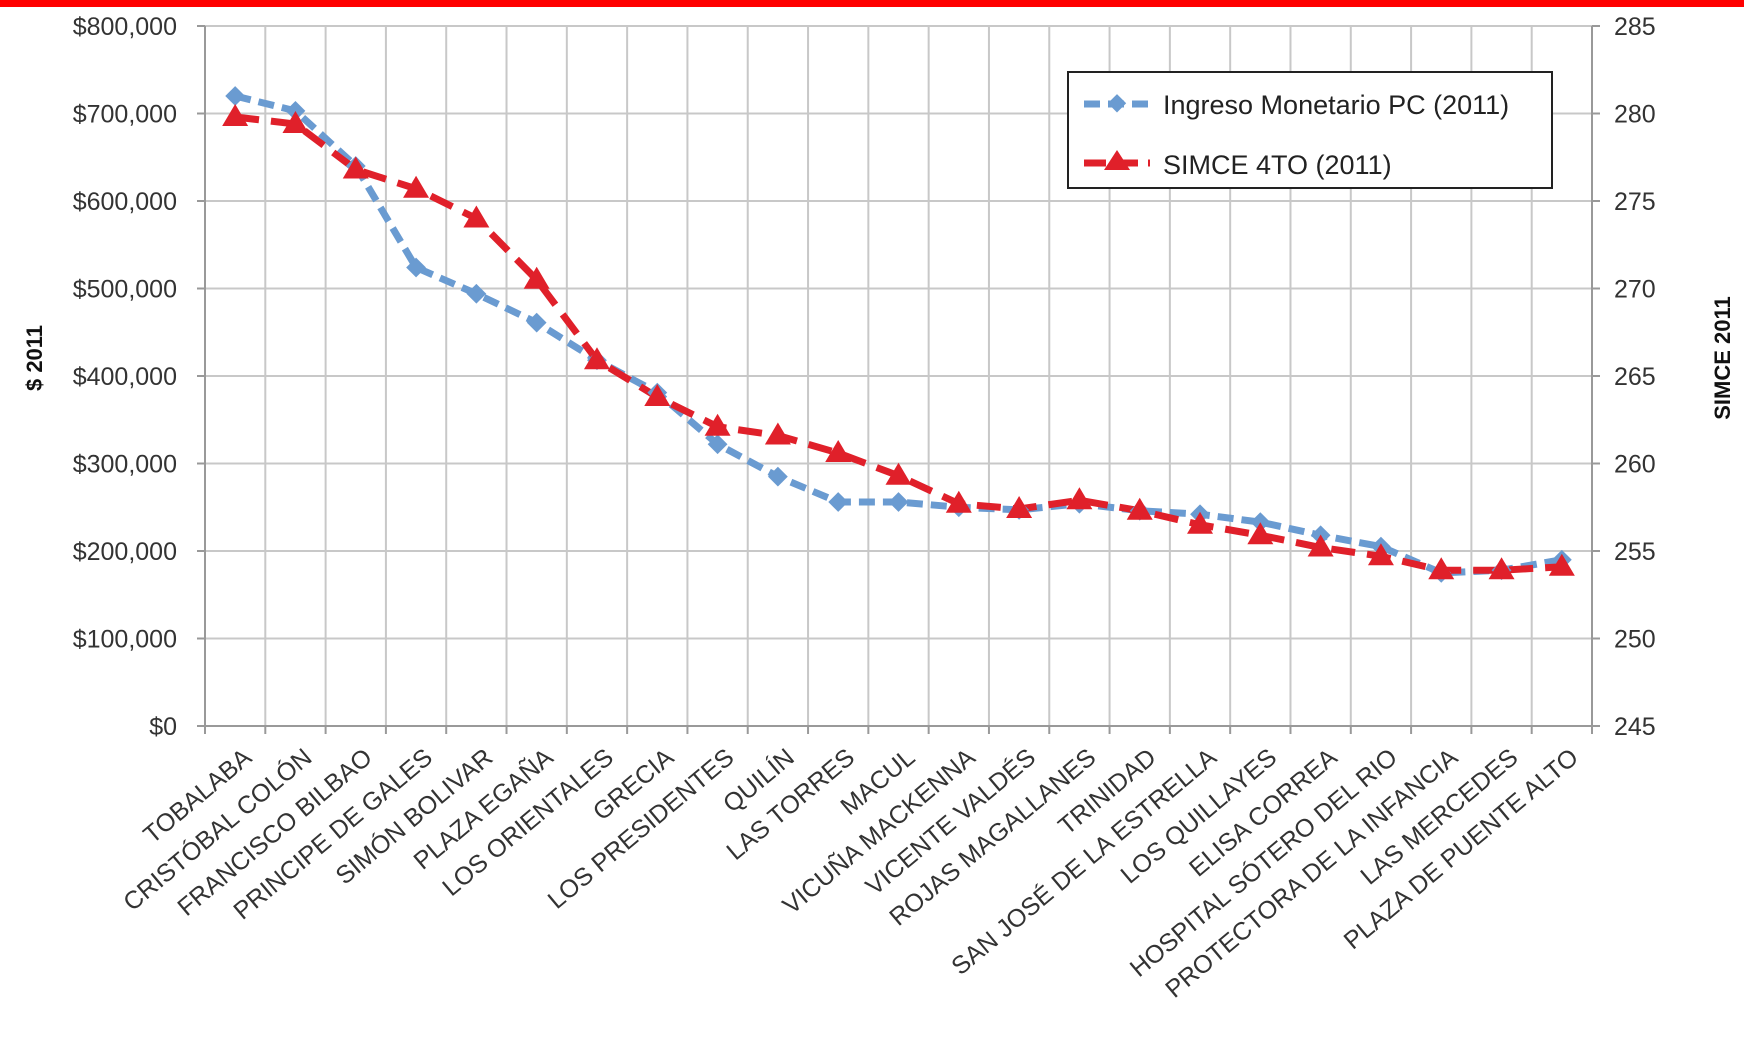 This screenshot has height=1037, width=1744. I want to click on y-right-tick-label: 250, so click(1635, 640).